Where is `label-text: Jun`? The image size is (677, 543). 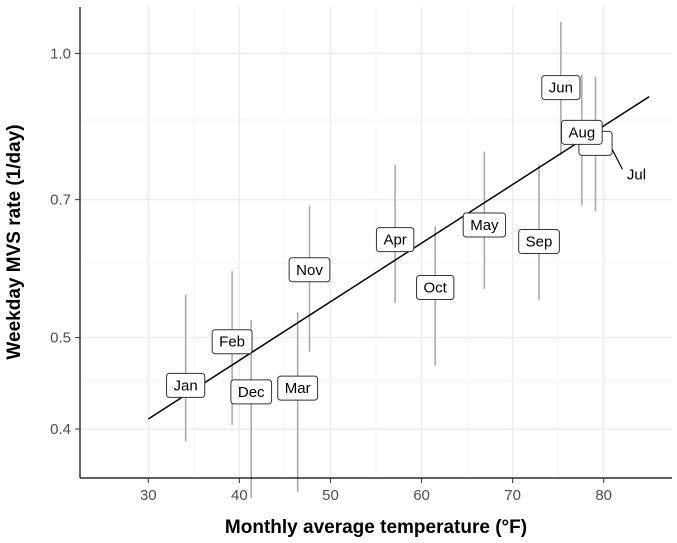 label-text: Jun is located at coordinates (561, 88).